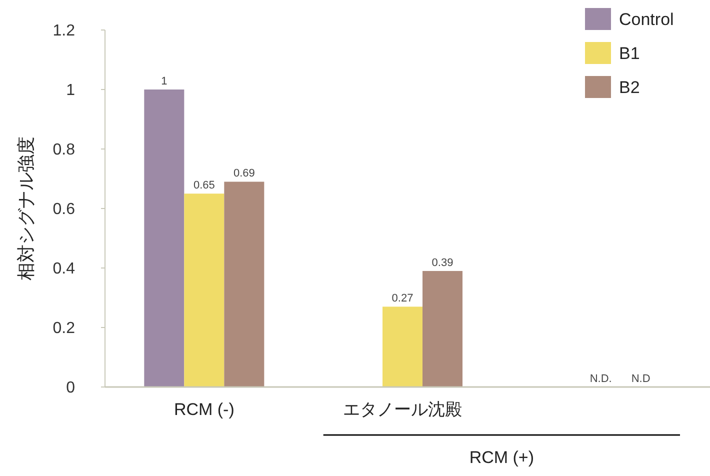 This screenshot has width=710, height=476. What do you see at coordinates (244, 174) in the screenshot?
I see `data-label: 0.69` at bounding box center [244, 174].